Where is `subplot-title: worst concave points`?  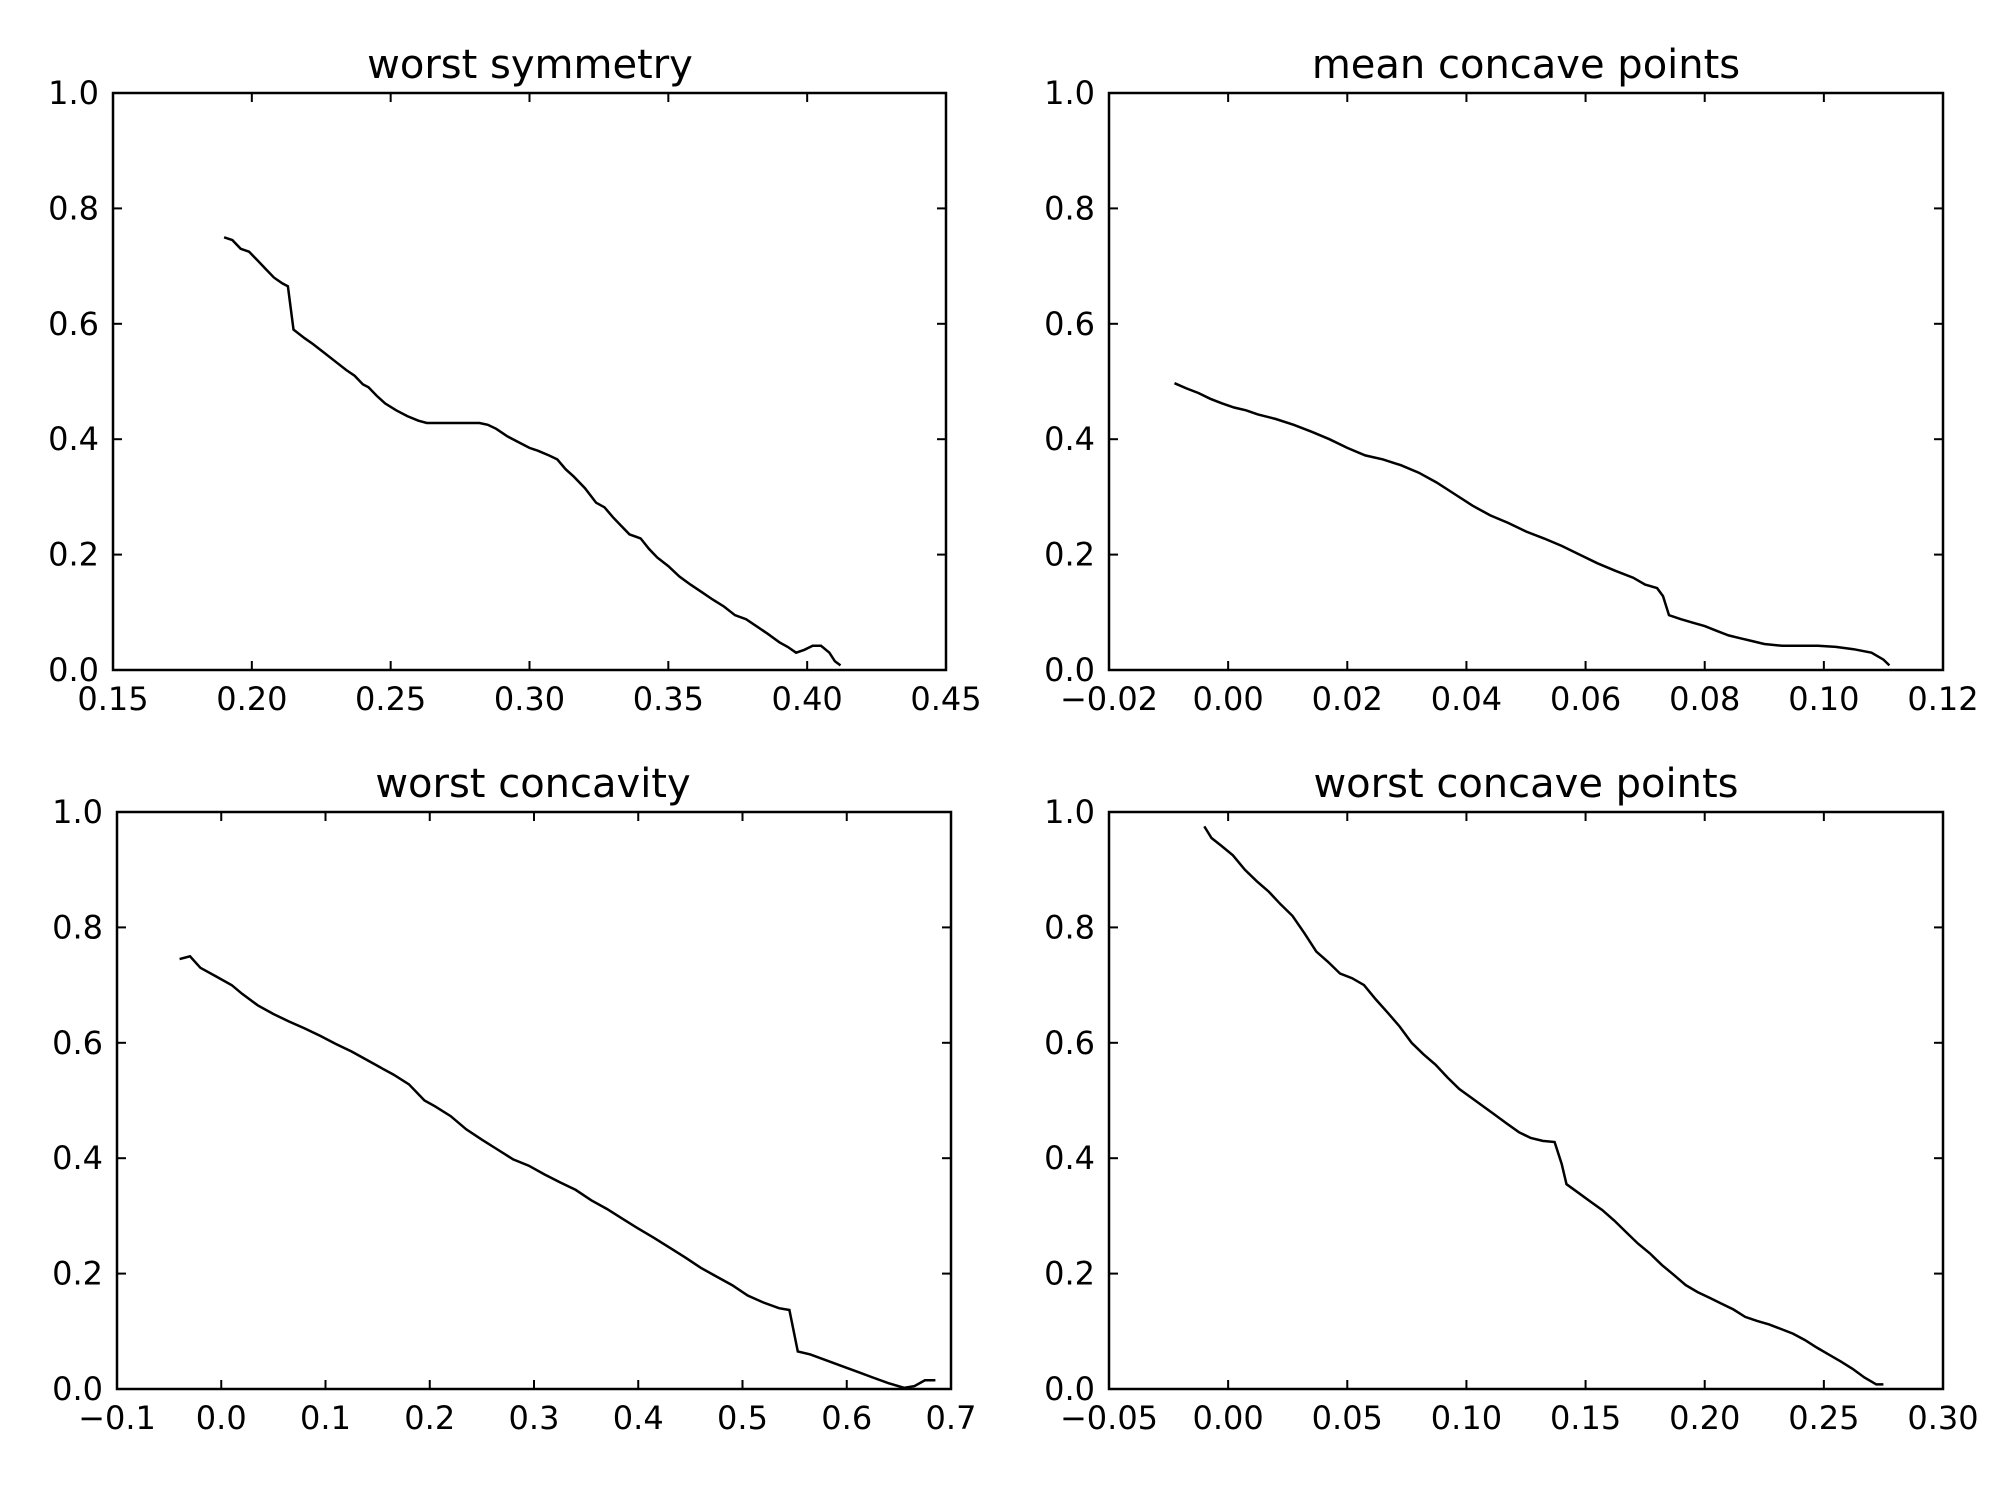 subplot-title: worst concave points is located at coordinates (1525, 784).